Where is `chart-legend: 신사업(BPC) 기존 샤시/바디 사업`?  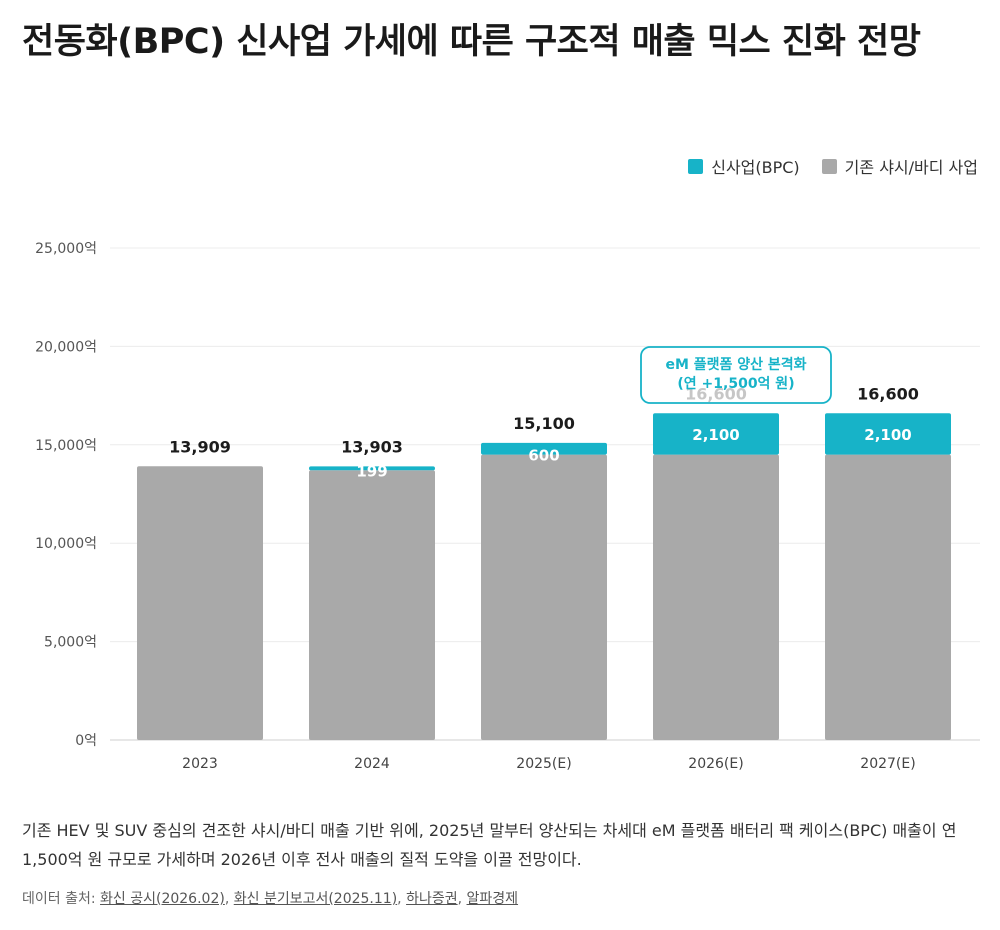
chart-legend: 신사업(BPC) 기존 샤시/바디 사업 is located at coordinates (833, 166).